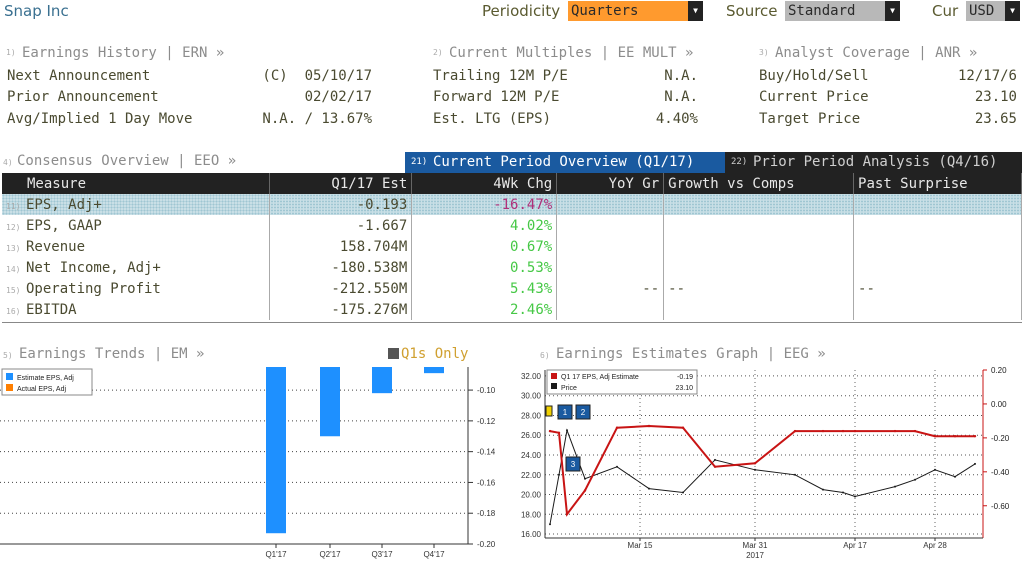 This screenshot has width=1024, height=564. What do you see at coordinates (999, 370) in the screenshot?
I see `y-right-tick-label: 0.20` at bounding box center [999, 370].